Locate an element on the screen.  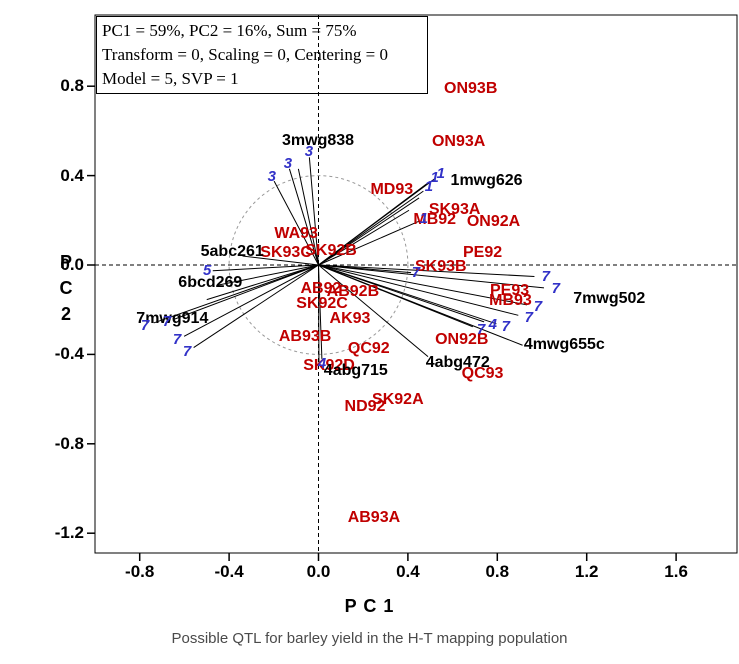
x-tick-label: -0.8 is located at coordinates (140, 571).